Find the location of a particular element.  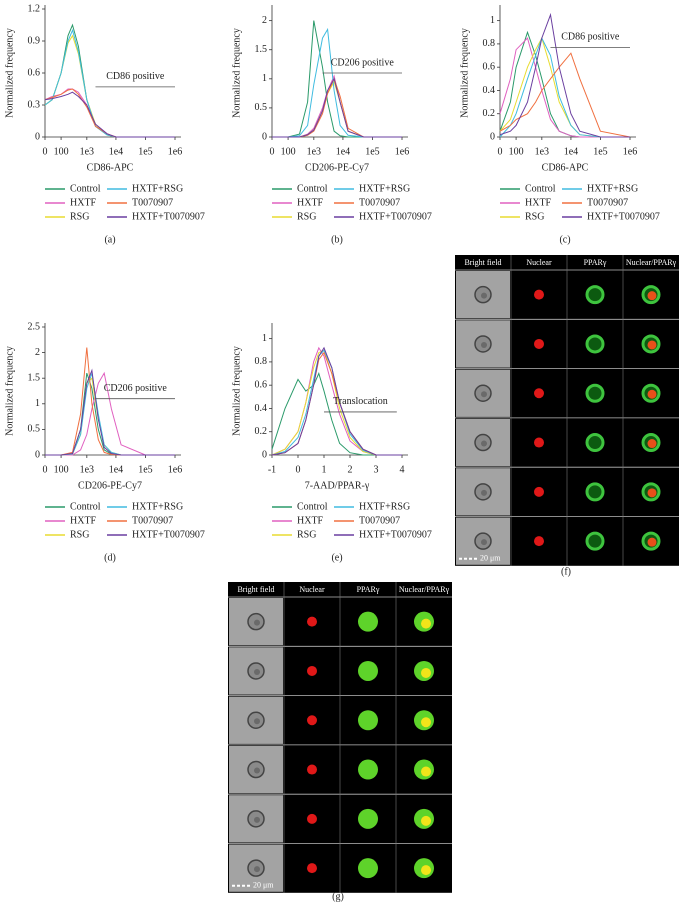

y-tick-label: 0.9 is located at coordinates (34, 40).